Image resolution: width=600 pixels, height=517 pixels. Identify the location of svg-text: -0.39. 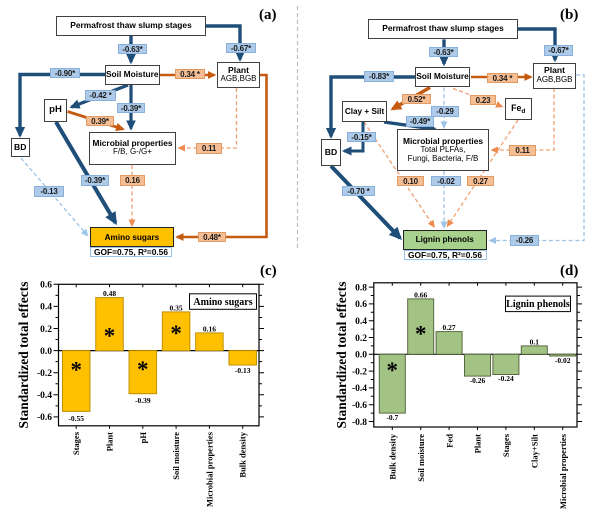
(143, 400).